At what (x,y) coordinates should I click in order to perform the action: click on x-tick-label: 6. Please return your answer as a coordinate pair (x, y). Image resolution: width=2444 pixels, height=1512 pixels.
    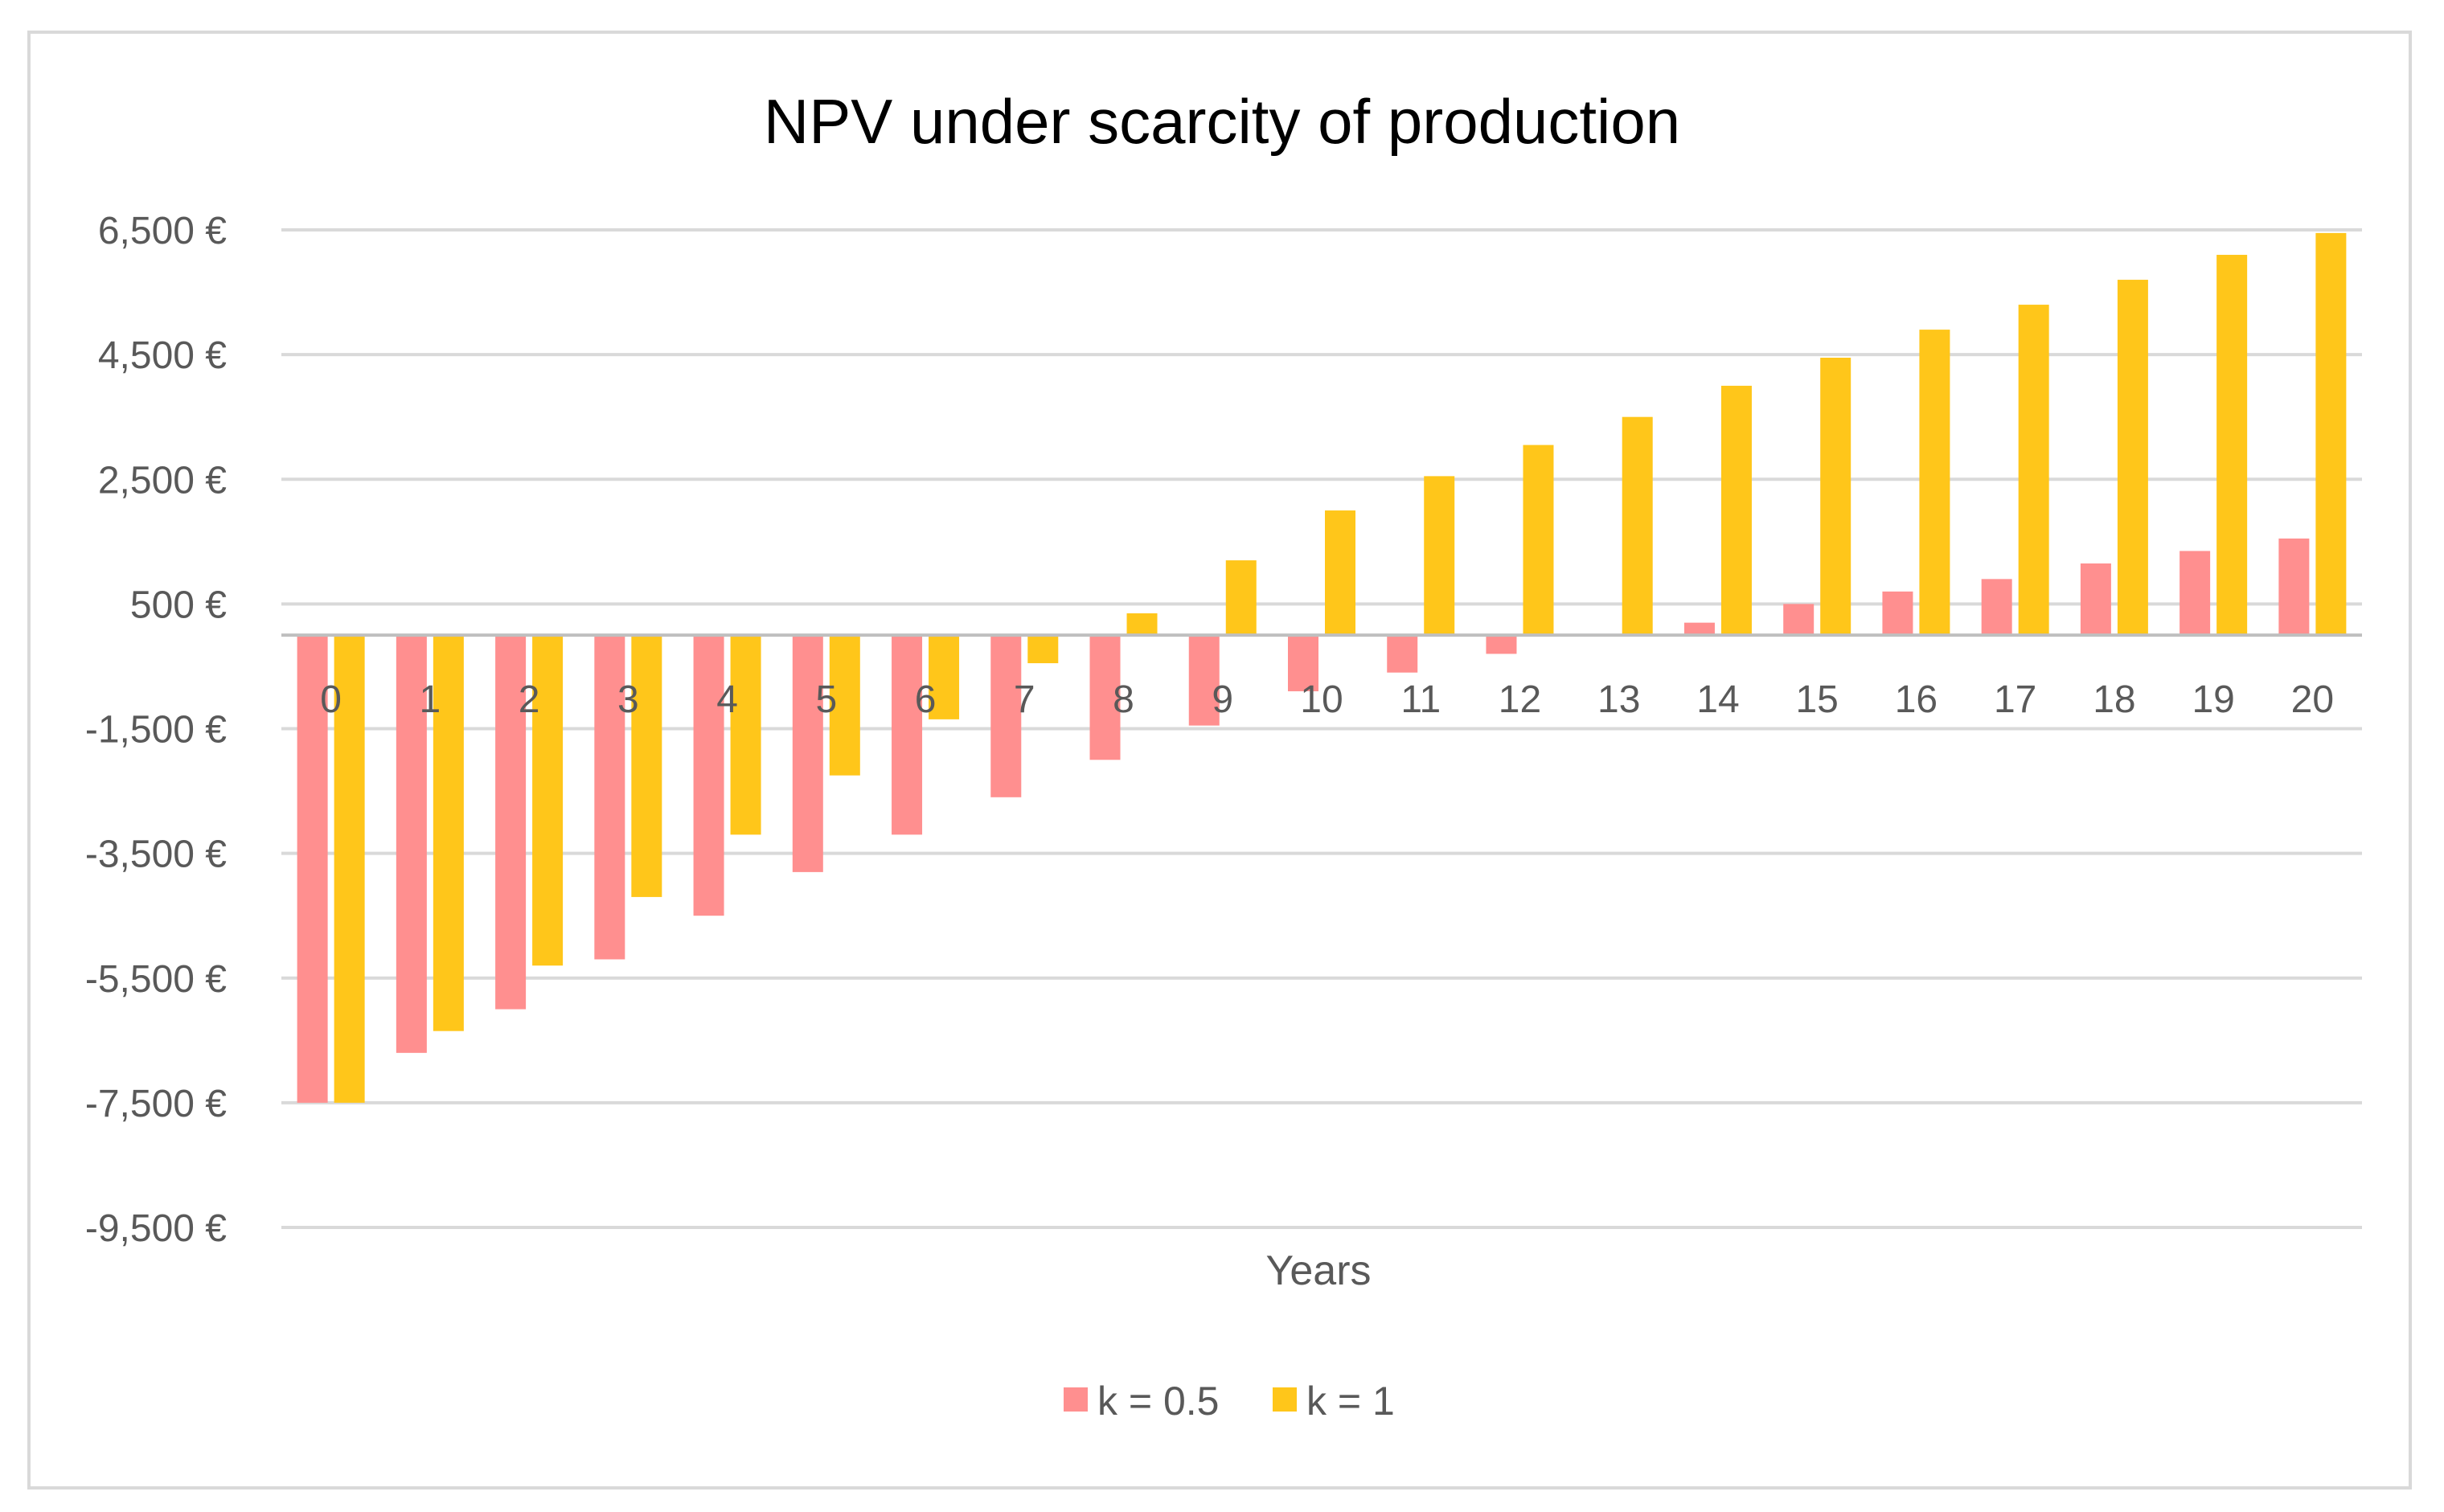
    Looking at the image, I should click on (926, 699).